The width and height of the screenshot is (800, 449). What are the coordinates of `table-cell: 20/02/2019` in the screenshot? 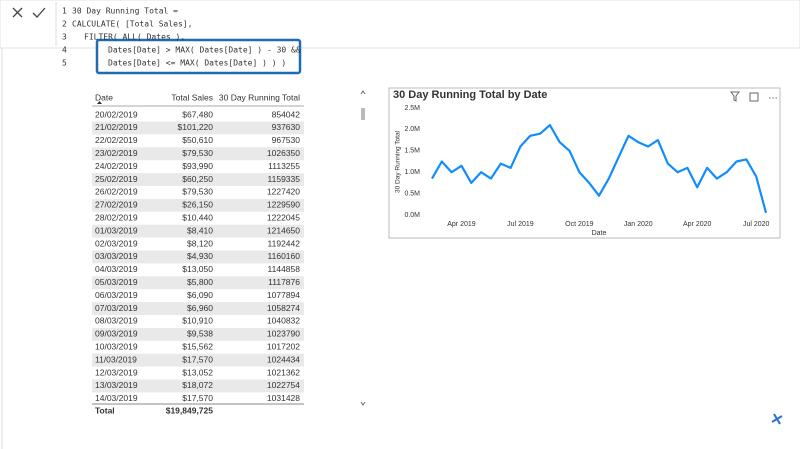 It's located at (116, 114).